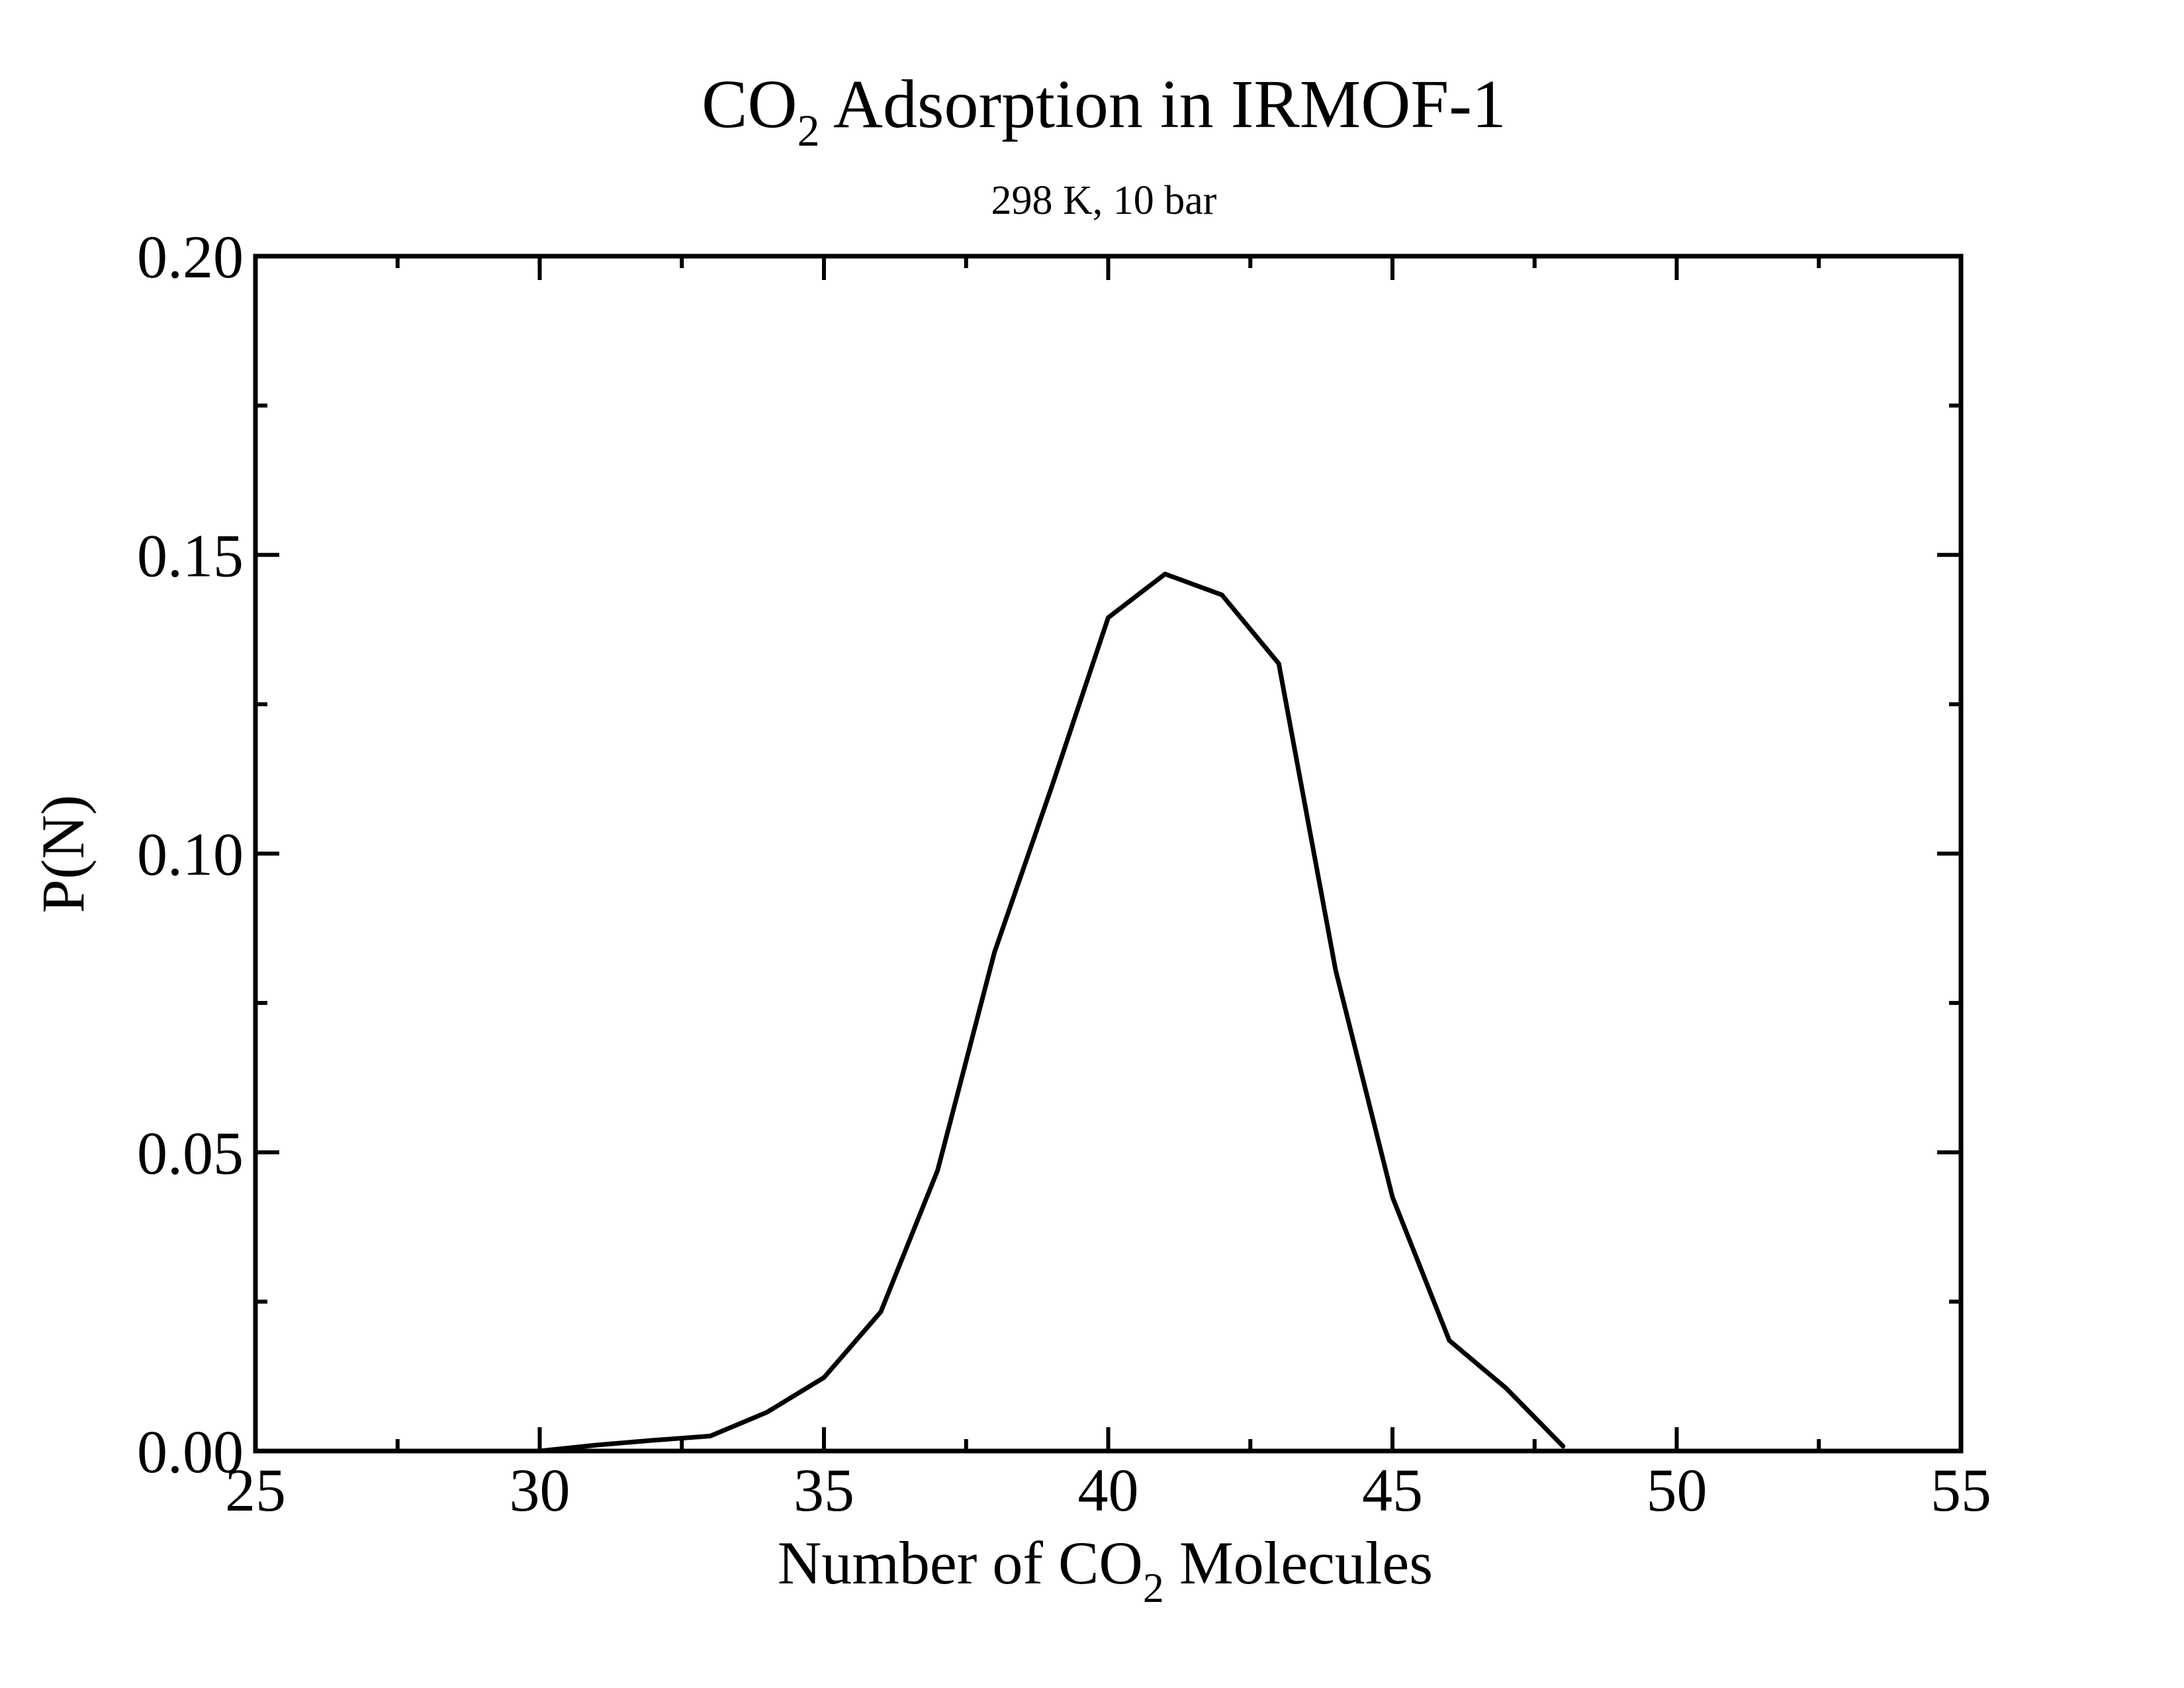  I want to click on chart-title: CO2 Adsorption in IRMOF-1, so click(1104, 111).